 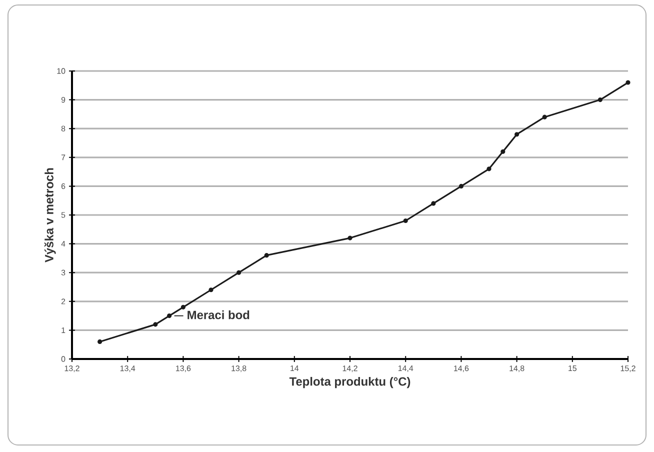 I want to click on annotation: Meraci bod, so click(x=219, y=315).